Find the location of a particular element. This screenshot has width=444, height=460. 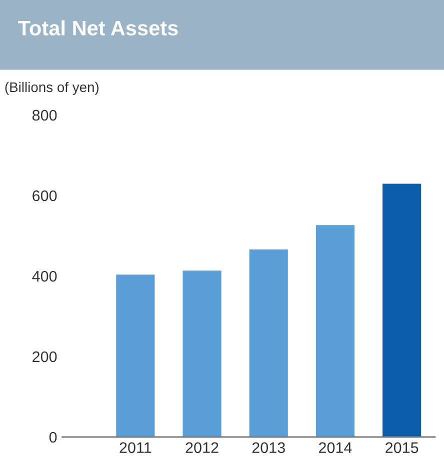

chart-title: Total Net Assets is located at coordinates (98, 28).